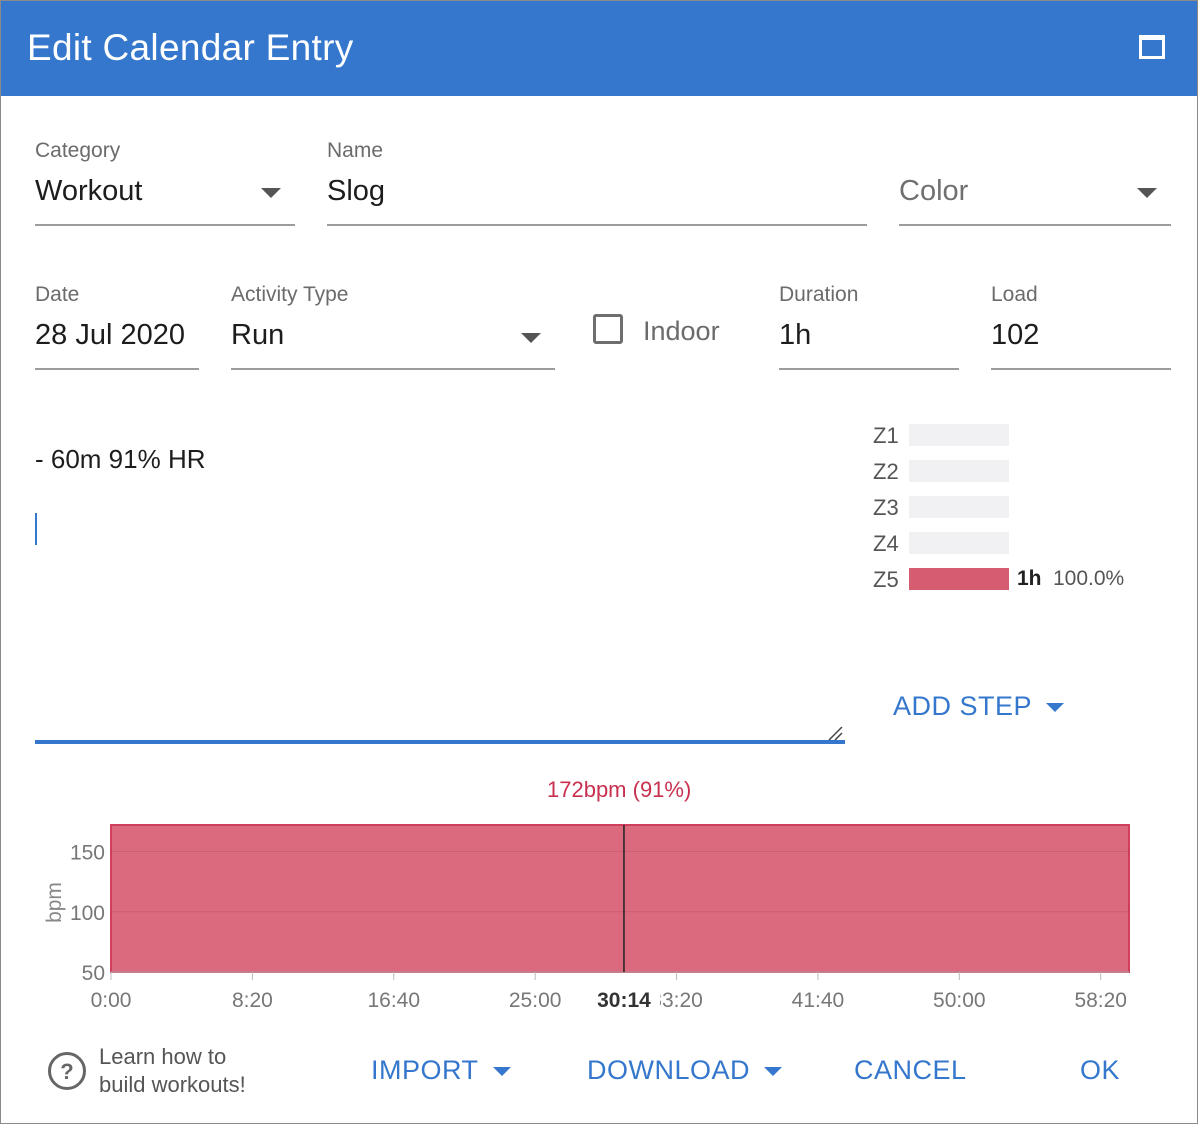 This screenshot has height=1124, width=1198. What do you see at coordinates (1100, 1070) in the screenshot?
I see `ok-button: OK` at bounding box center [1100, 1070].